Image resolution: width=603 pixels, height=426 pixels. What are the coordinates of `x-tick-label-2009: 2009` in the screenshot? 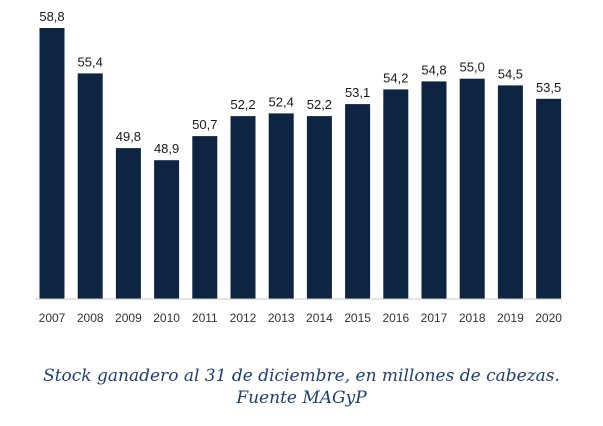 It's located at (128, 318).